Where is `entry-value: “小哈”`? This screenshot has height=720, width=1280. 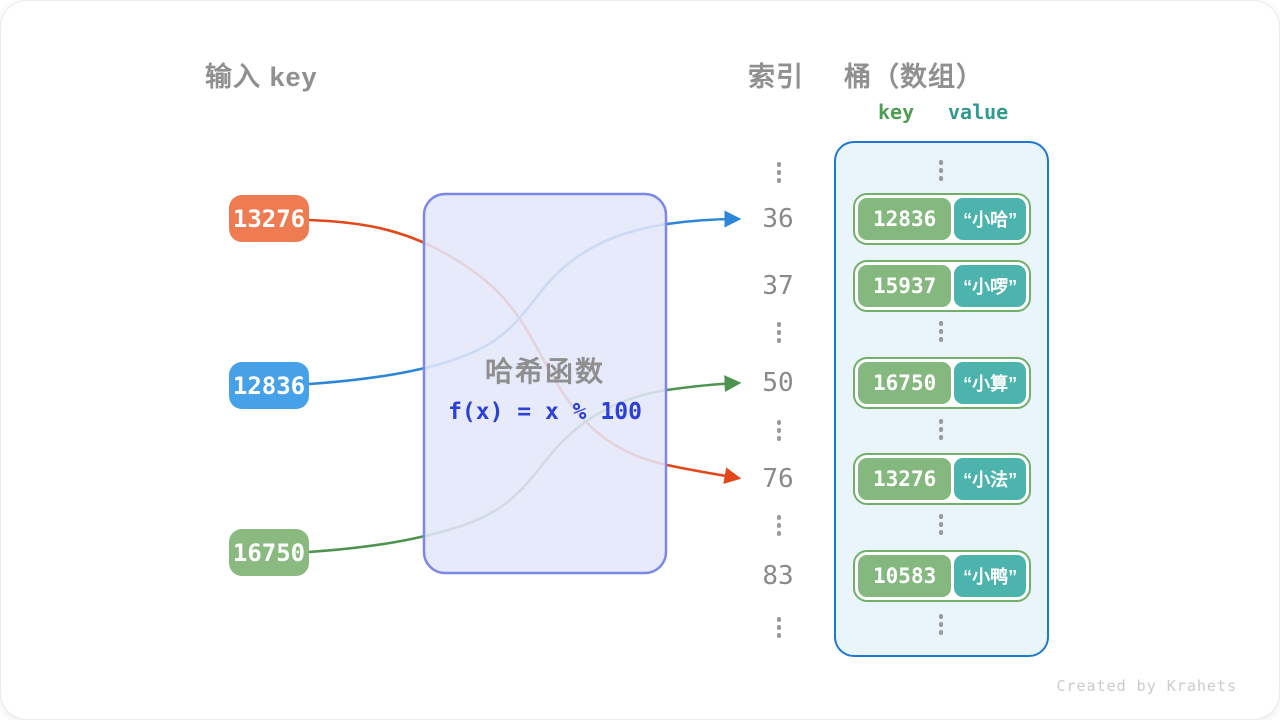 entry-value: “小哈” is located at coordinates (990, 219).